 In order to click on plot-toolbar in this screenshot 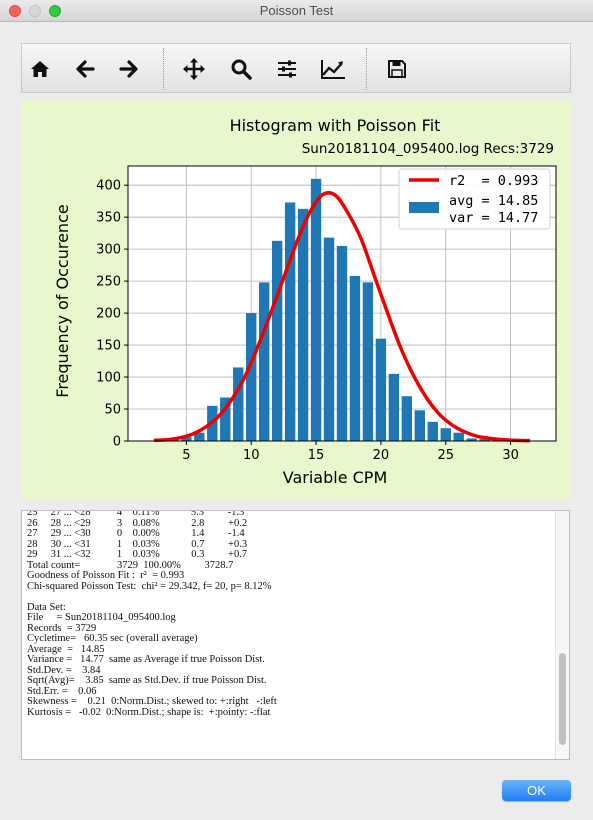, I will do `click(296, 68)`.